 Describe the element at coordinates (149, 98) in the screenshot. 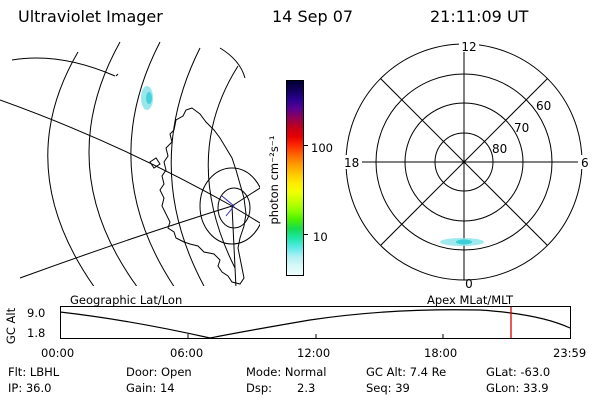

I see `aurora-patch` at that location.